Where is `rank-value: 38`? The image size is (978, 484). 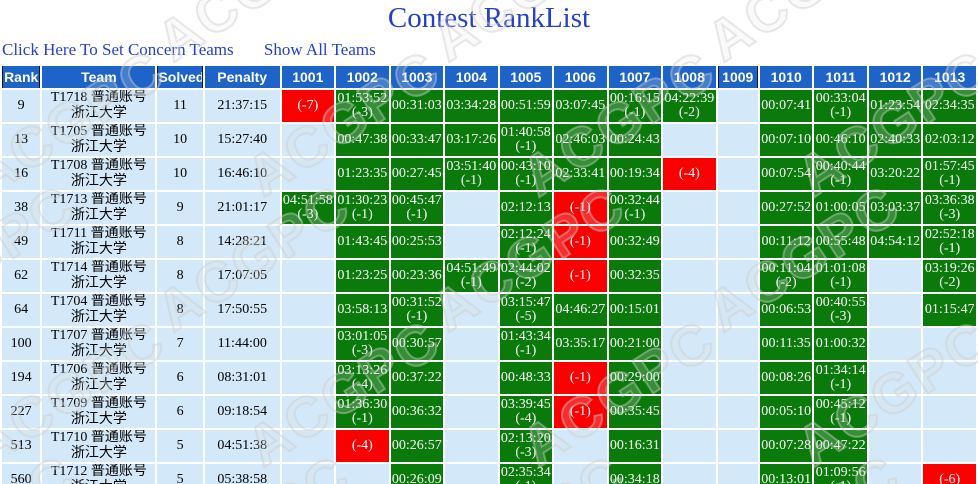
rank-value: 38 is located at coordinates (21, 207).